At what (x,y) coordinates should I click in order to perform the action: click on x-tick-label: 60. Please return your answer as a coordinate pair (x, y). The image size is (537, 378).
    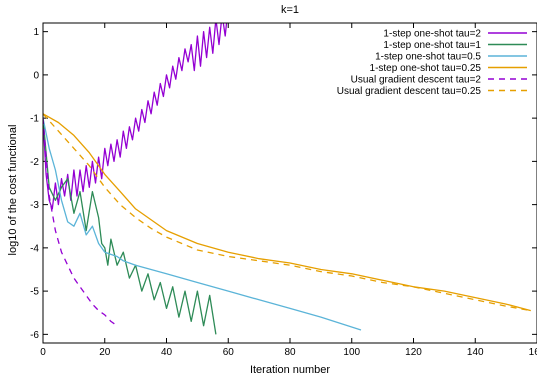
    Looking at the image, I should click on (229, 352).